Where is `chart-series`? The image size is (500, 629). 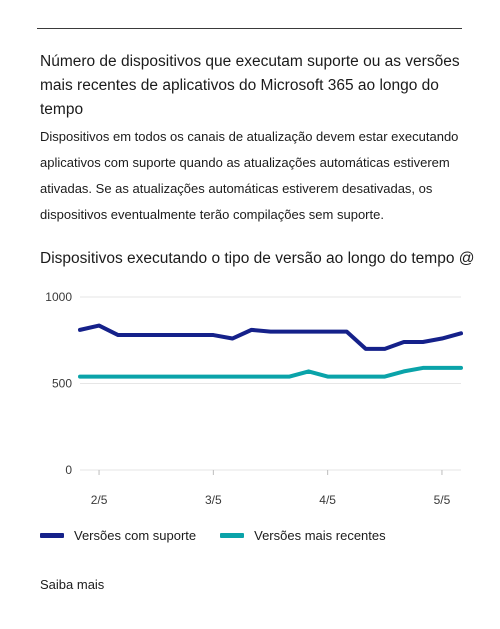
chart-series is located at coordinates (270, 351).